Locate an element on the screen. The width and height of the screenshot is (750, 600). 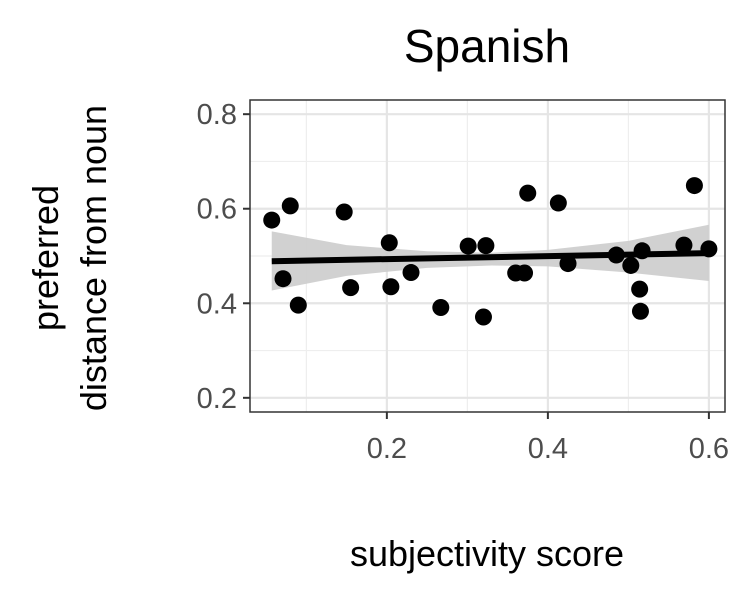
y-axis-title: preferred distance from noun is located at coordinates (69, 258).